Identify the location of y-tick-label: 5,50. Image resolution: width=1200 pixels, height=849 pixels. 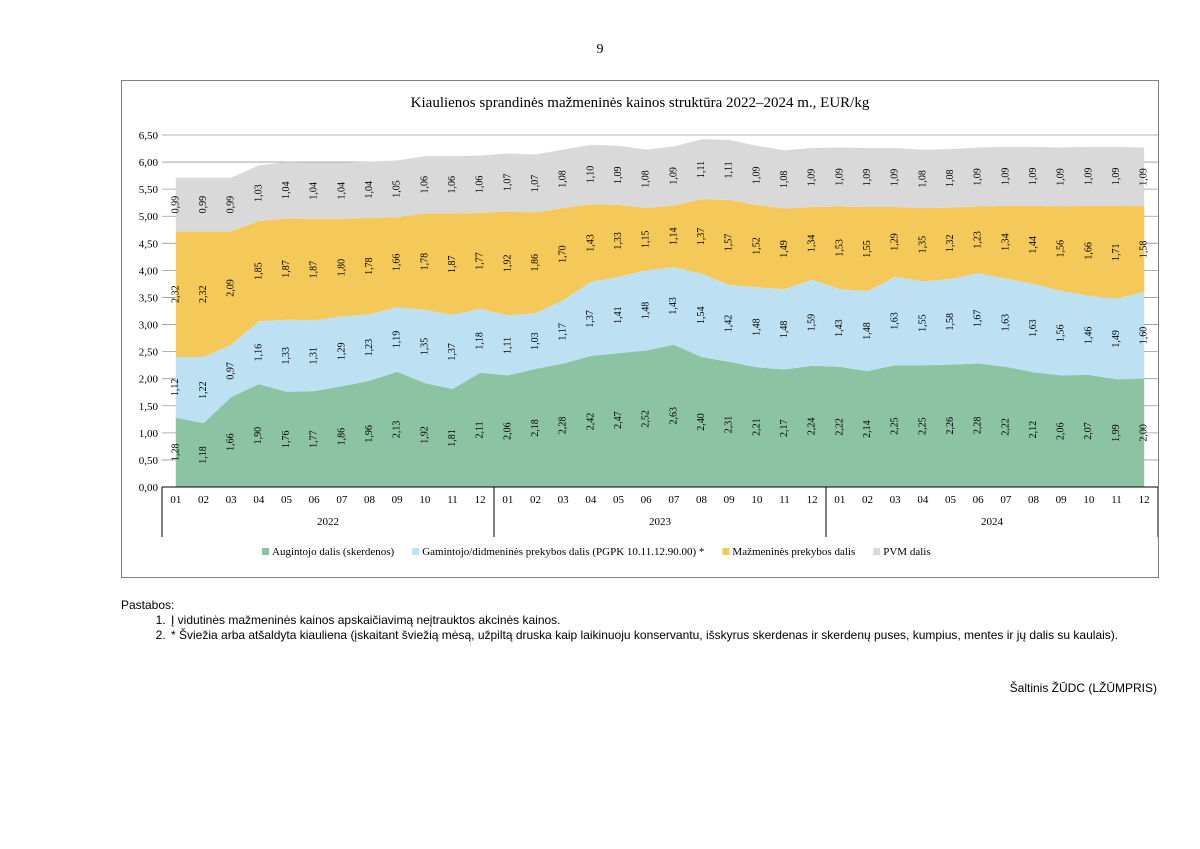
(149, 190).